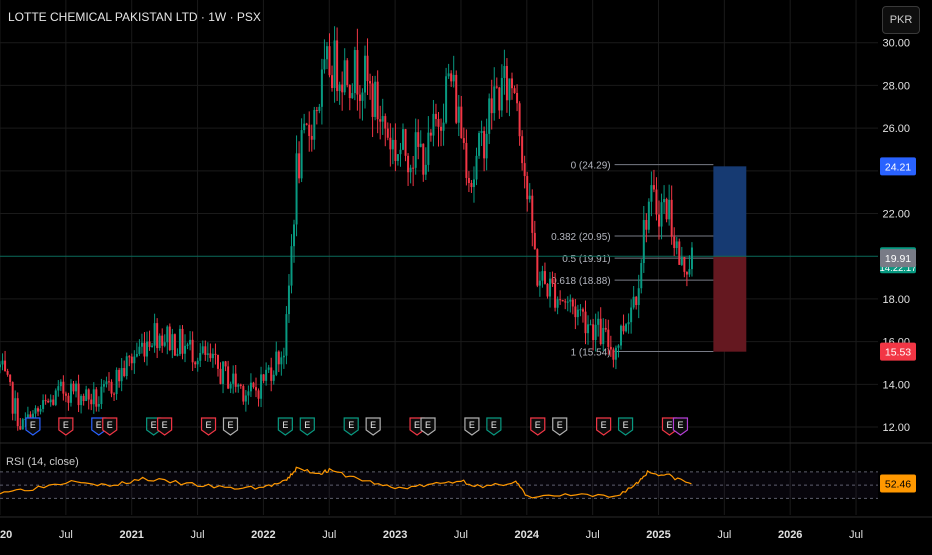  Describe the element at coordinates (896, 215) in the screenshot. I see `price-tick-label: 22.00` at that location.